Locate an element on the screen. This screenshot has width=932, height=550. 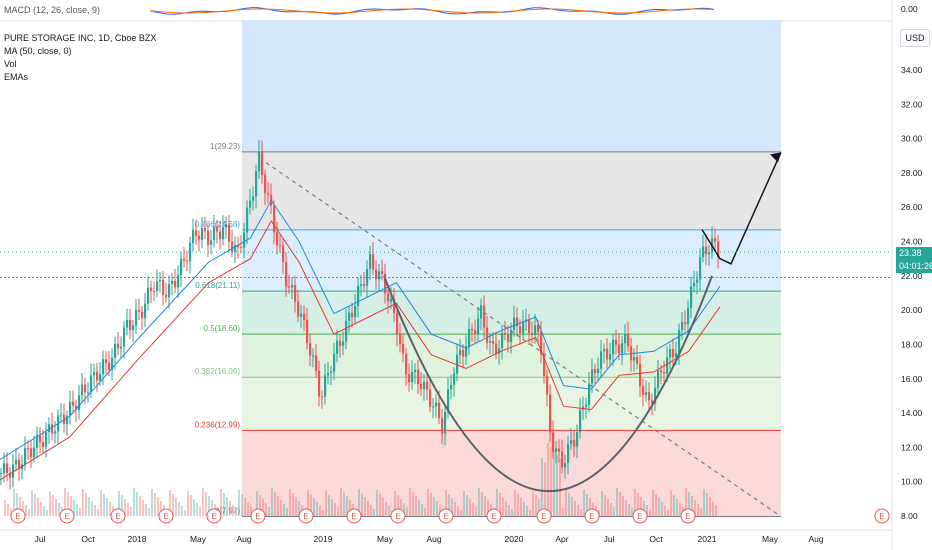
emas-legend: EMAs is located at coordinates (16, 77).